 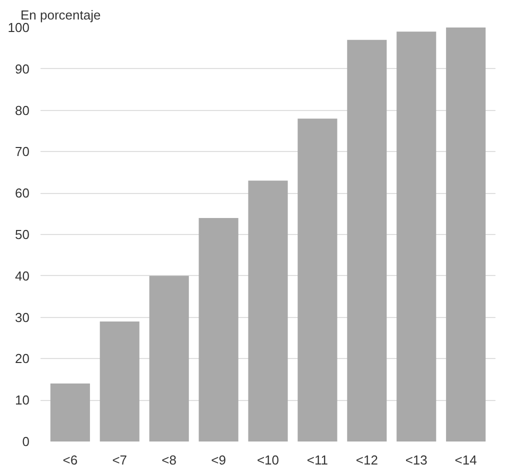 What do you see at coordinates (26, 441) in the screenshot?
I see `y-tick-label: 0` at bounding box center [26, 441].